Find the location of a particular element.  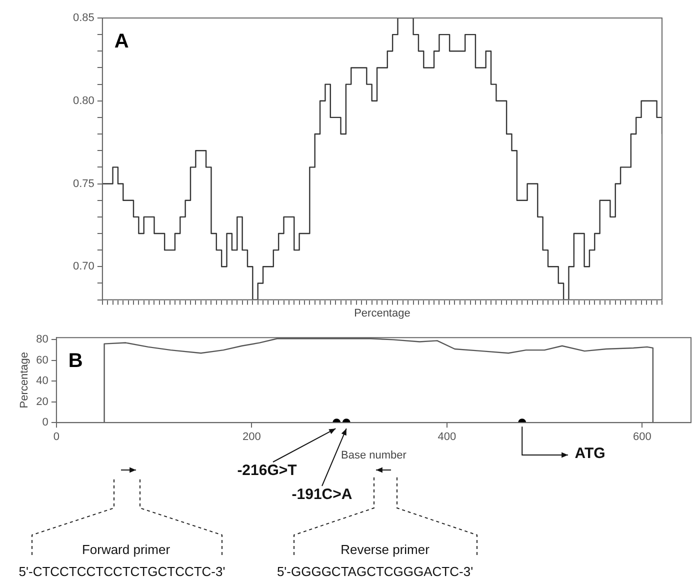

text: 5'-GGGGCTAGCTCGGGACTC-3' is located at coordinates (375, 571).